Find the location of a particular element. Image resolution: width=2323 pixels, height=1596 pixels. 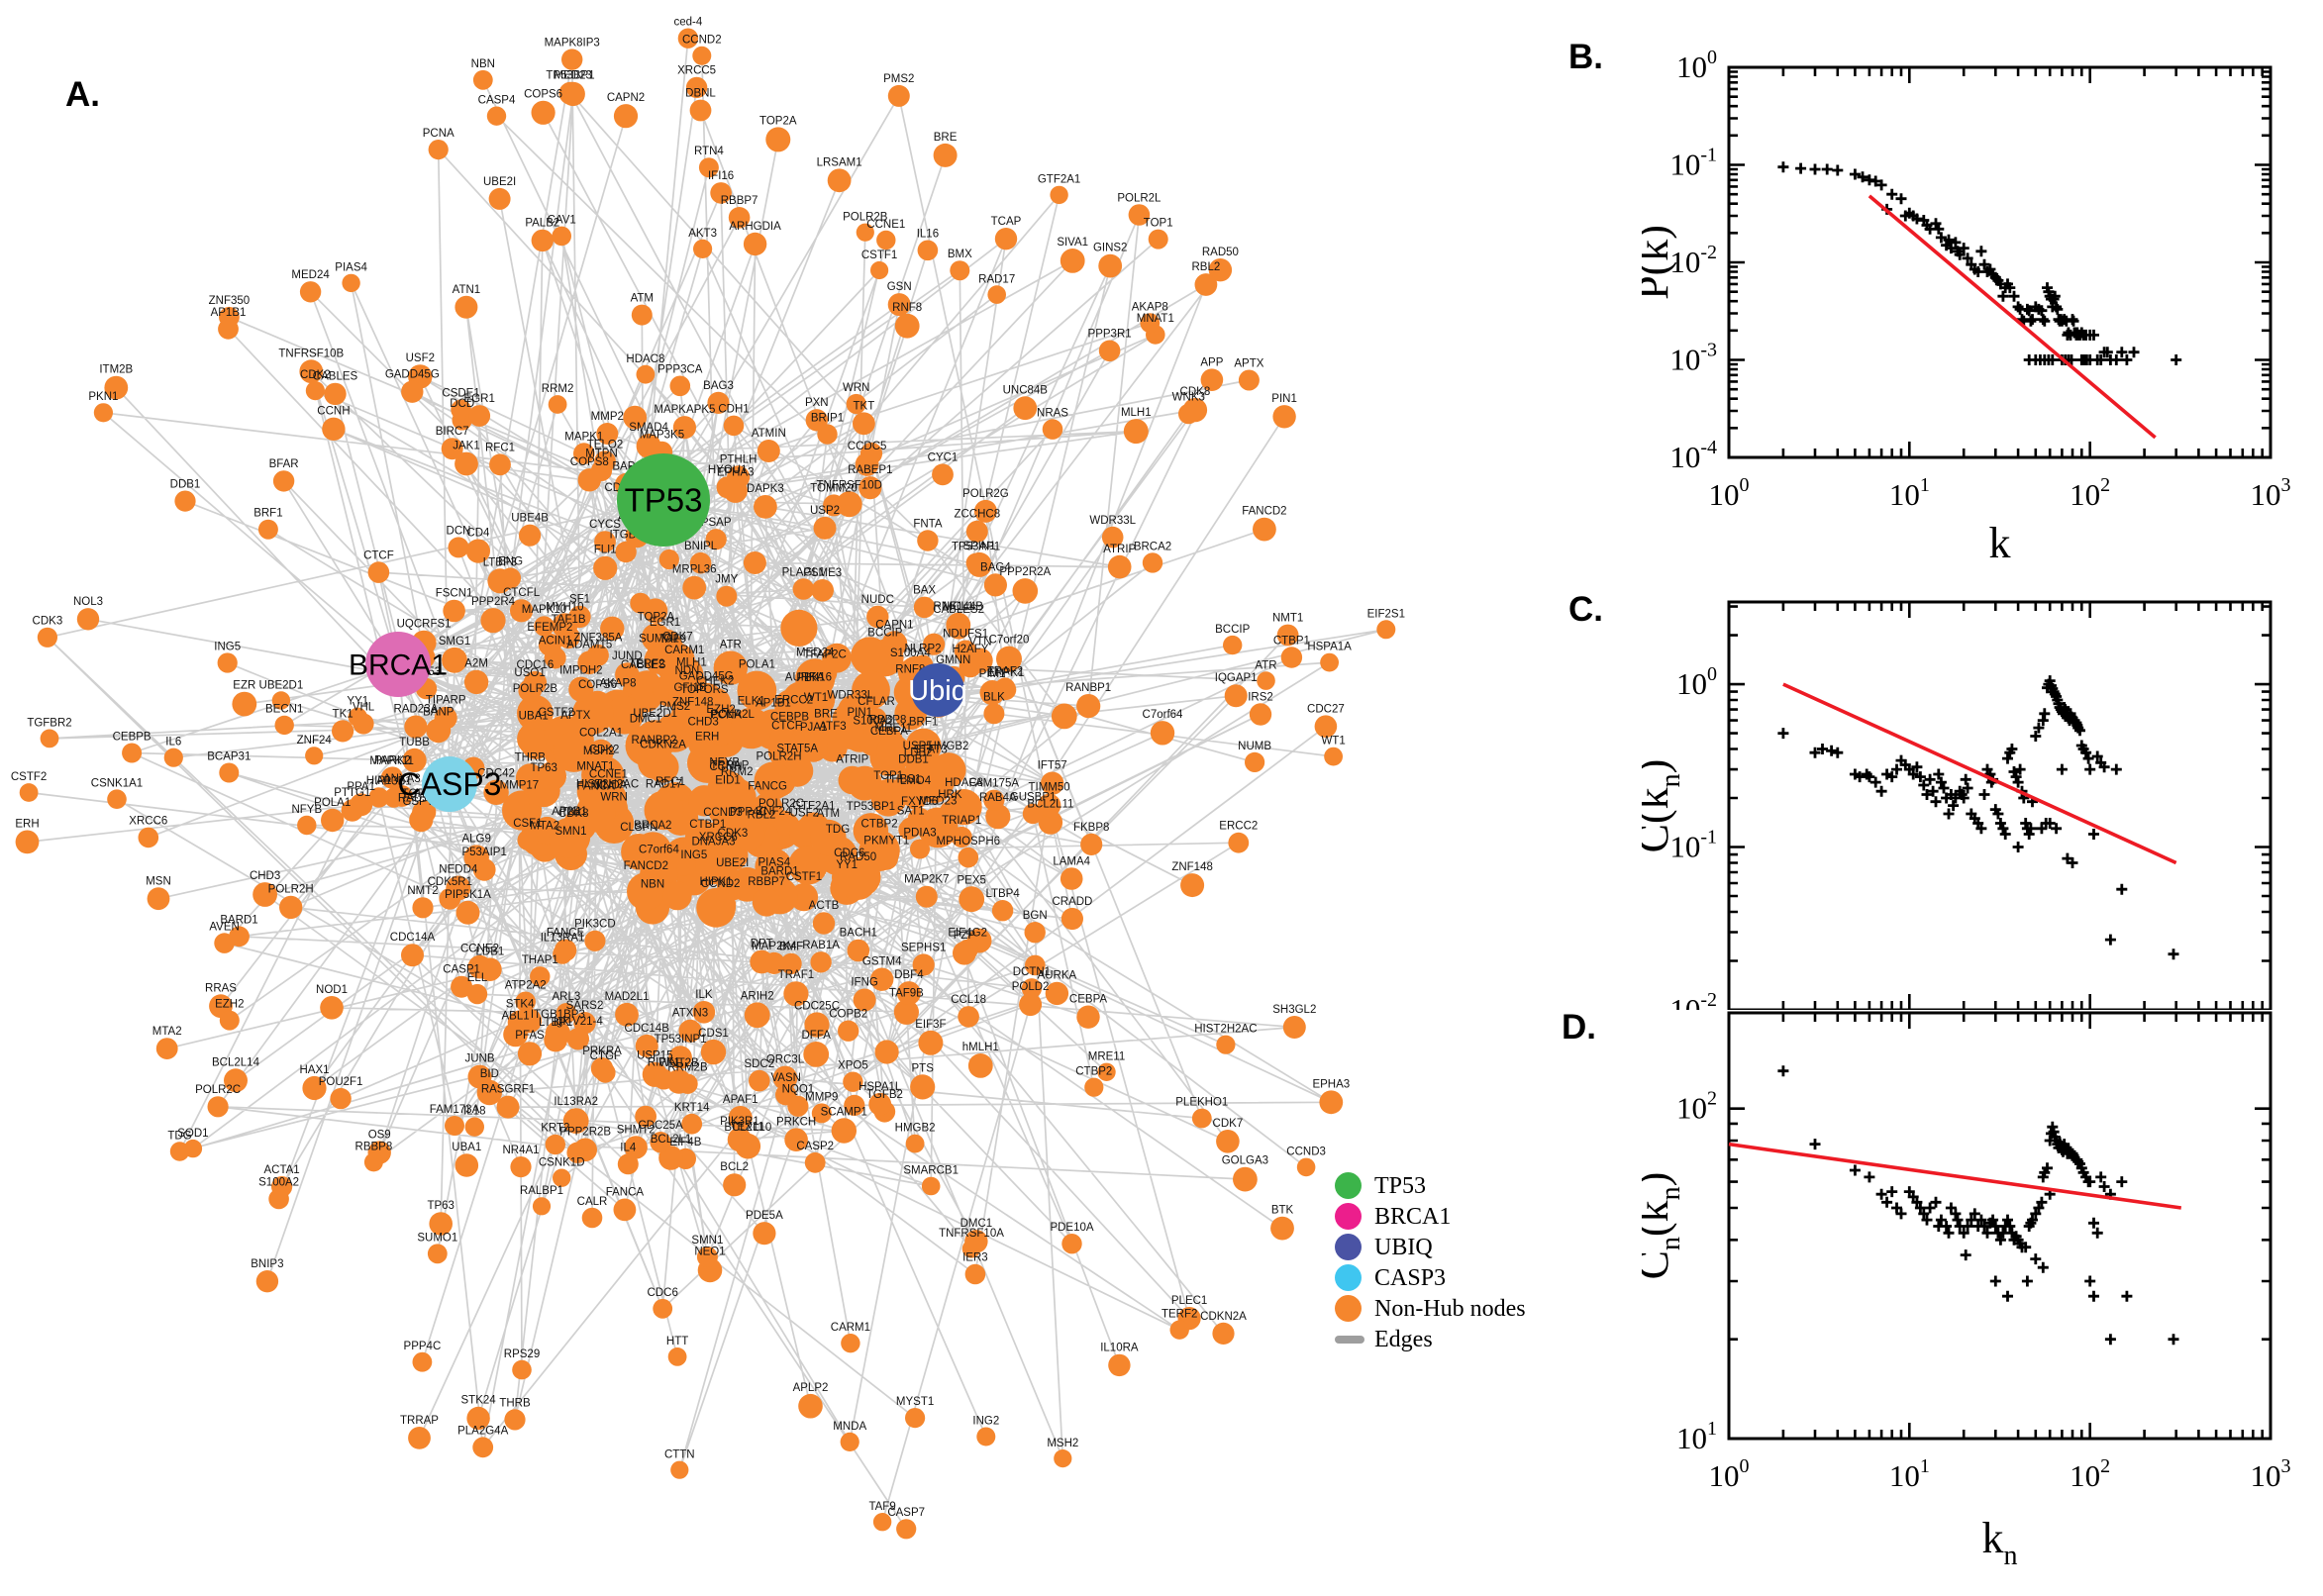

hub-node-tp53 is located at coordinates (663, 500).